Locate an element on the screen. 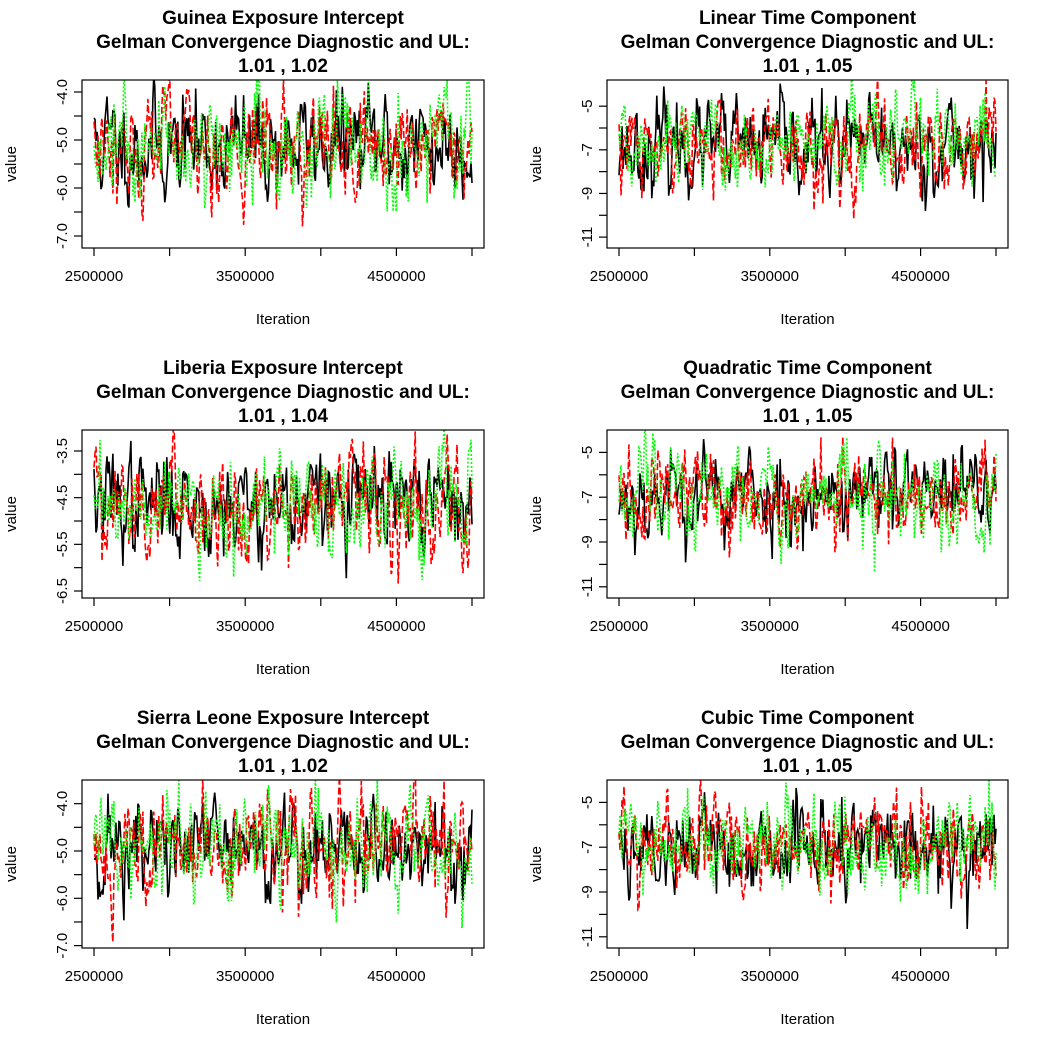 Image resolution: width=1050 pixels, height=1050 pixels. y-tick-label: -5.5 is located at coordinates (62, 544).